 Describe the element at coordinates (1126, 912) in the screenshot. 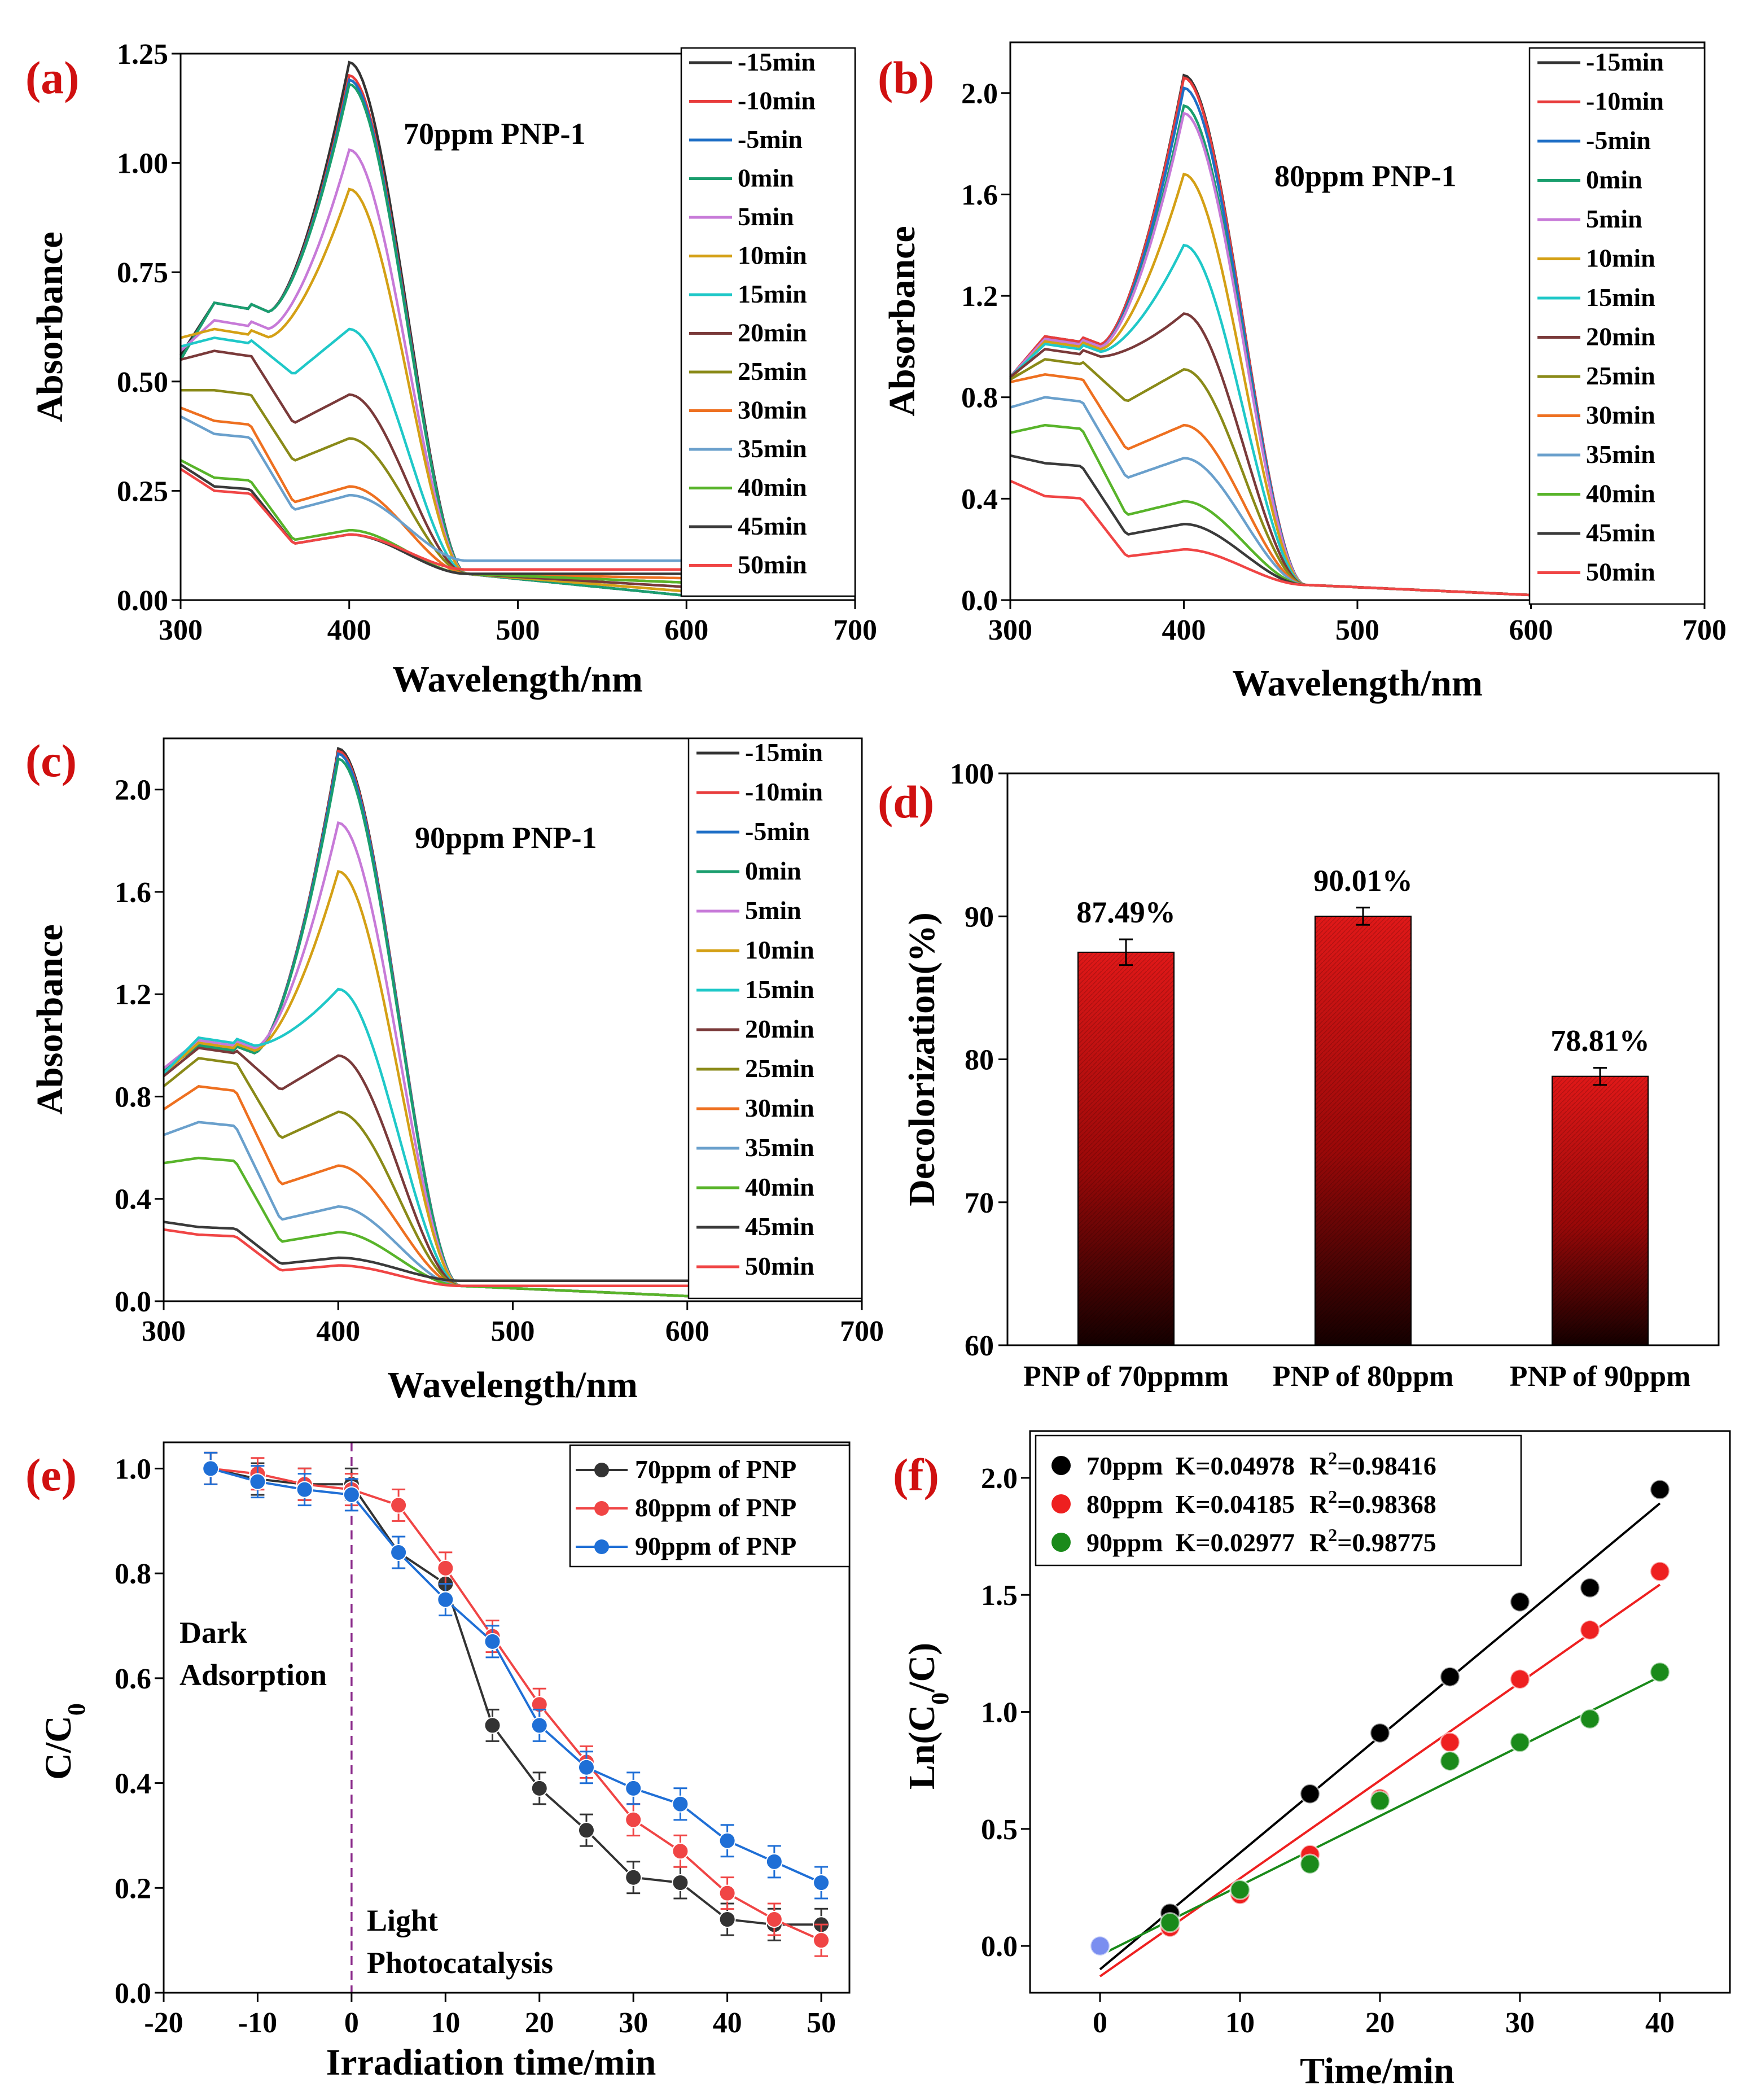

I see `bar-value-label: 87.49%` at that location.